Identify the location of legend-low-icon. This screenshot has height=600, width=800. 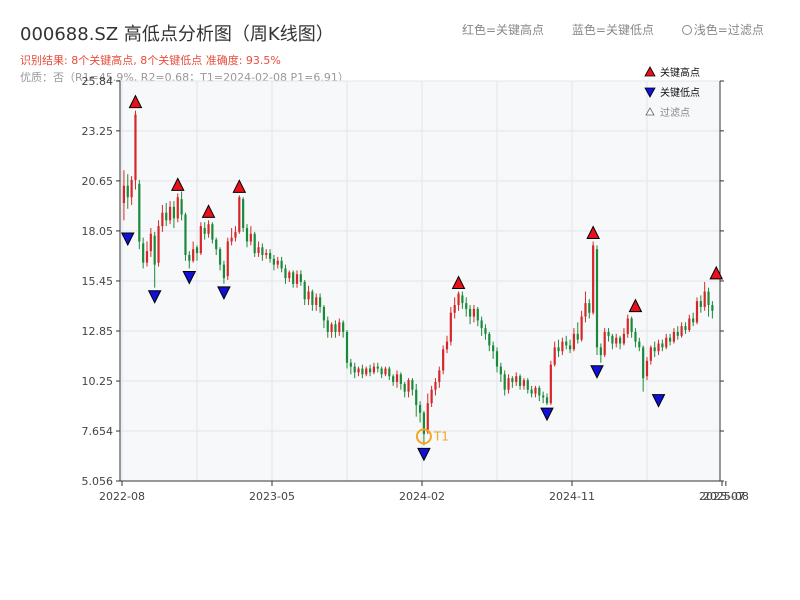
(650, 92).